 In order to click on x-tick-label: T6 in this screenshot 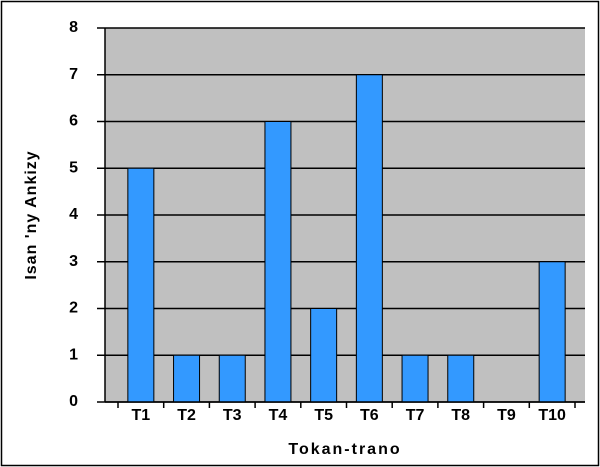, I will do `click(369, 415)`.